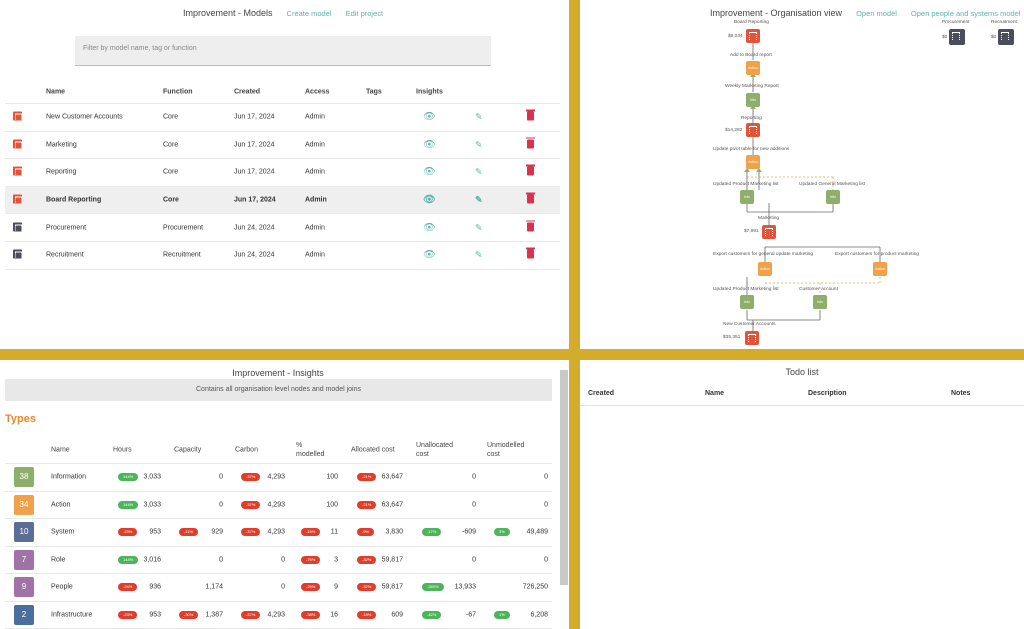  What do you see at coordinates (880, 269) in the screenshot?
I see `export-product-node: Action` at bounding box center [880, 269].